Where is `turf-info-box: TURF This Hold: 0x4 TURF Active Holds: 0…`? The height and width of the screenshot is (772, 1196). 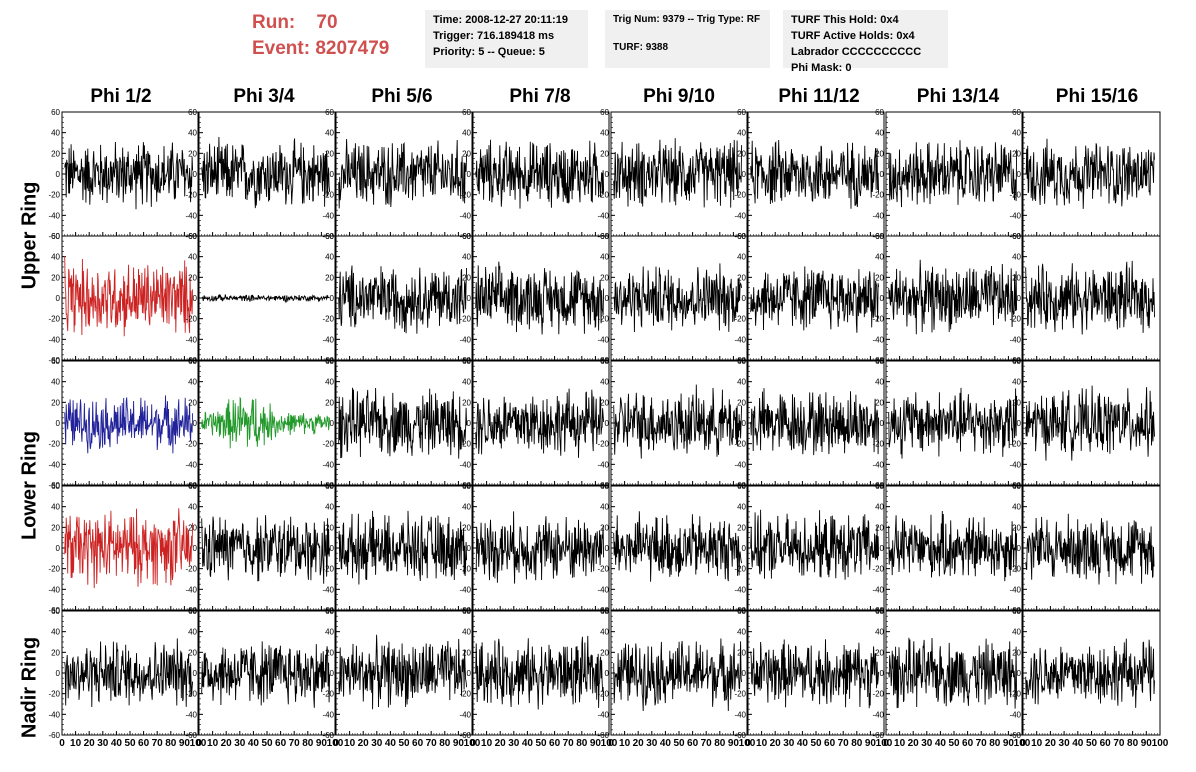 turf-info-box: TURF This Hold: 0x4 TURF Active Holds: 0… is located at coordinates (865, 42).